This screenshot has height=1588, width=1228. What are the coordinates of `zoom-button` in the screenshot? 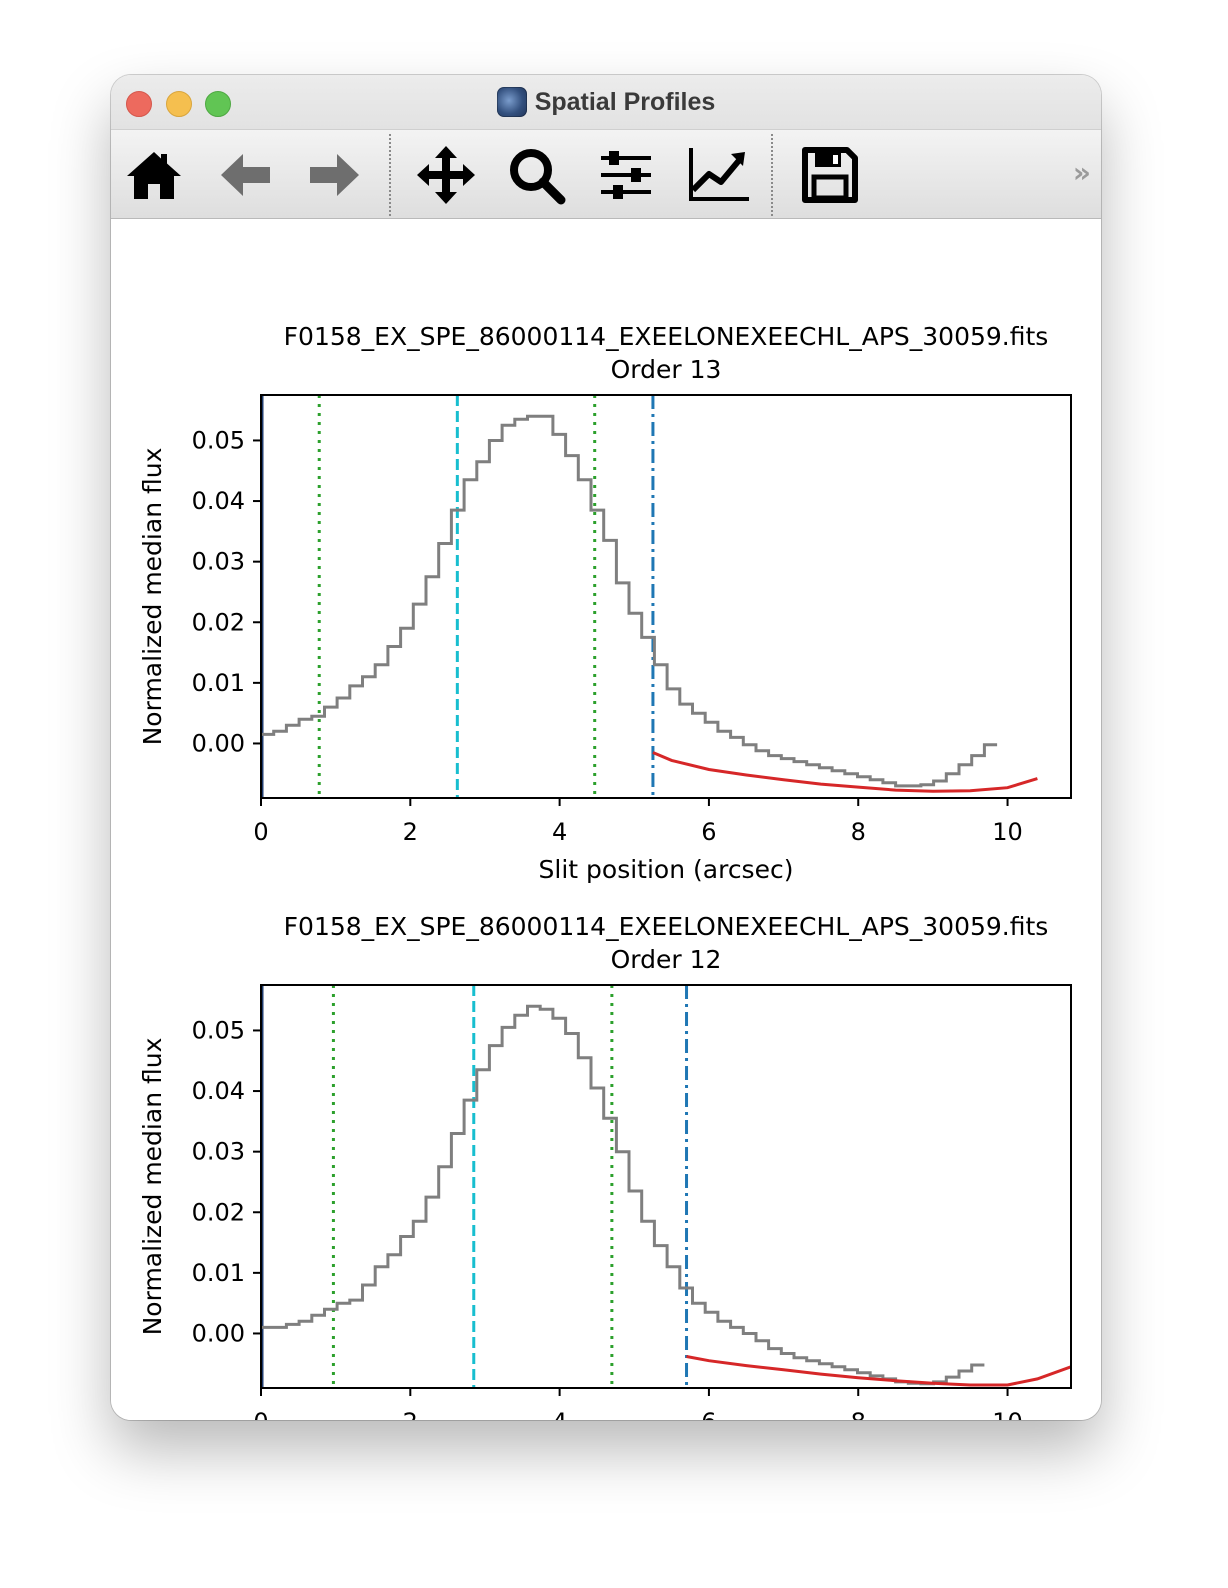 It's located at (536, 175).